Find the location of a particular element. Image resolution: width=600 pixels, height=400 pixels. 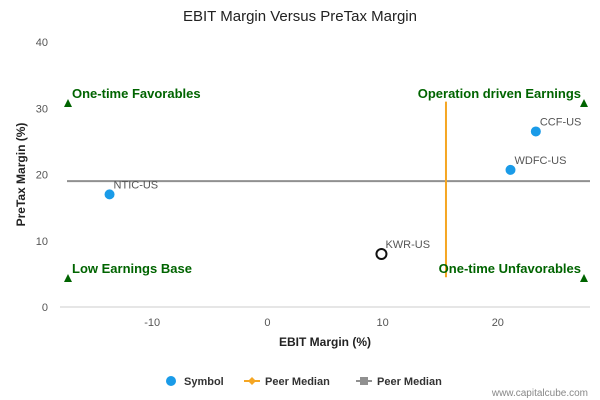

quadrant-label-top-right: Operation driven Earnings is located at coordinates (499, 93).